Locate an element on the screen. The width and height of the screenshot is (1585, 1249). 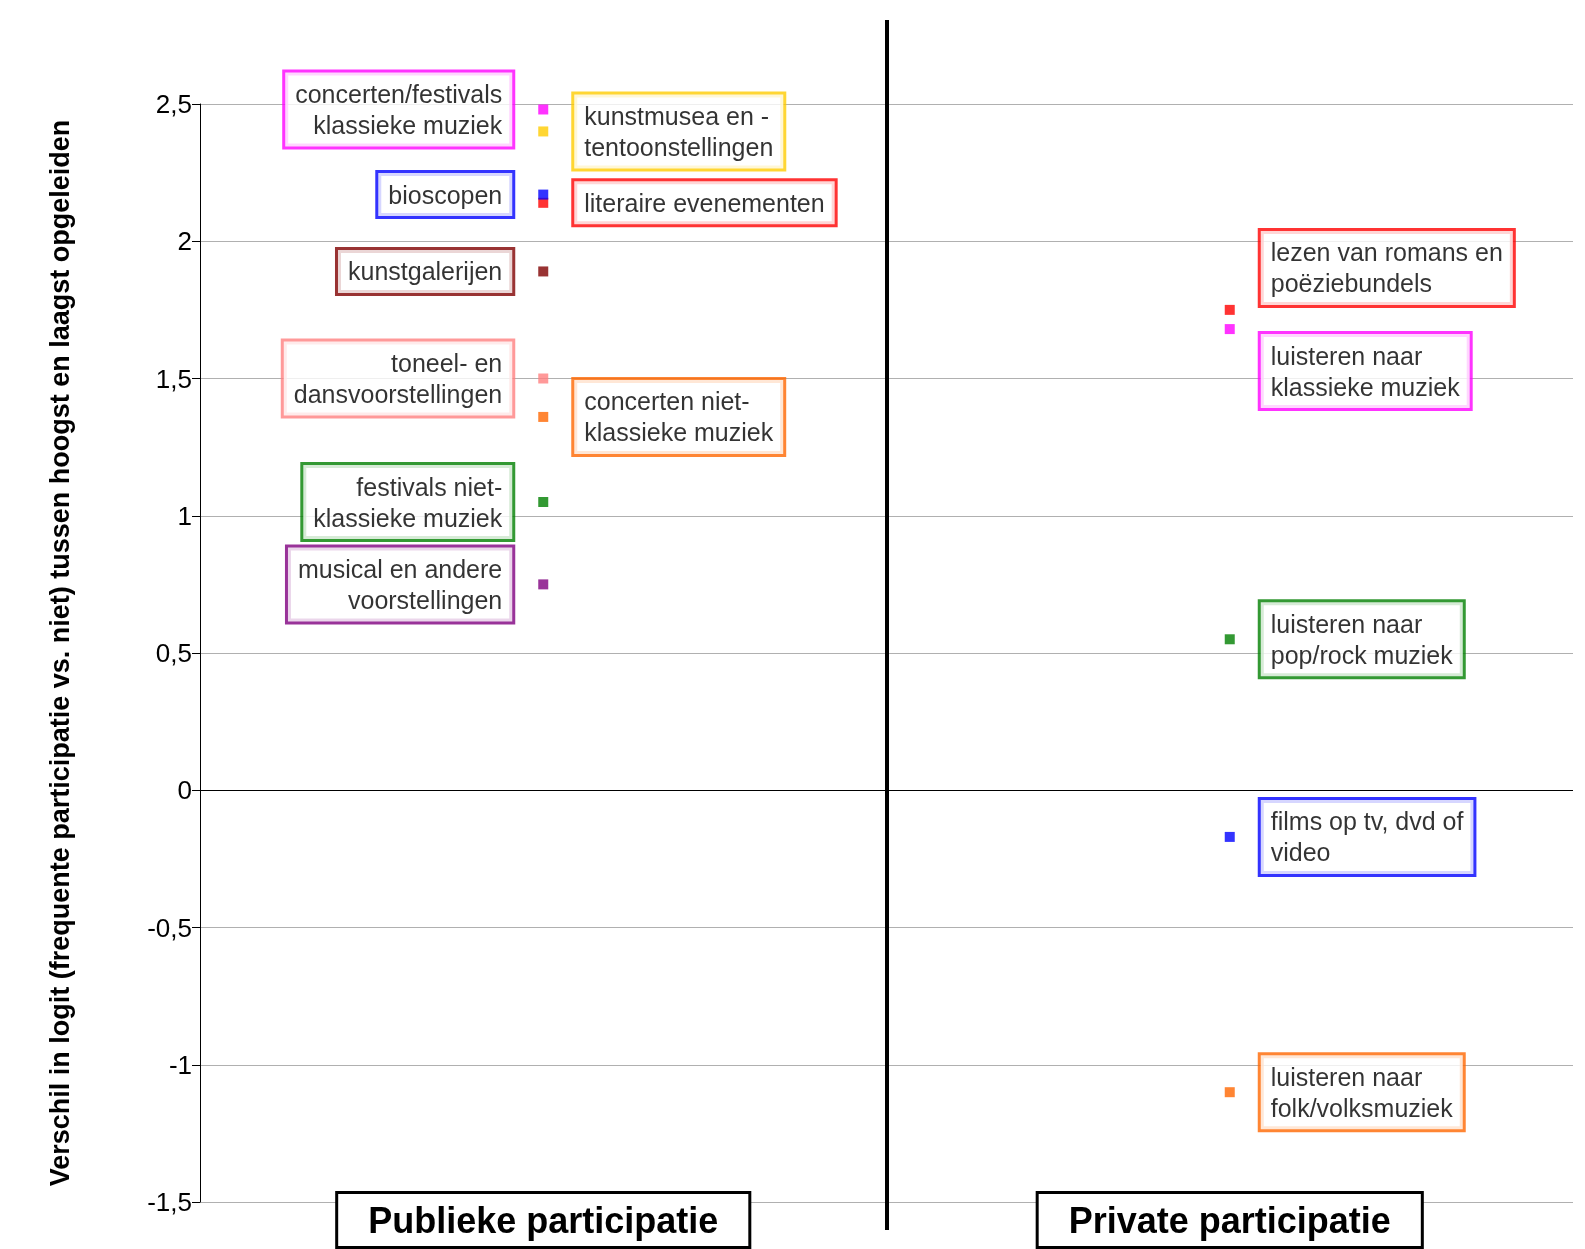
x-tick-label: Private participatie is located at coordinates (1229, 1220).